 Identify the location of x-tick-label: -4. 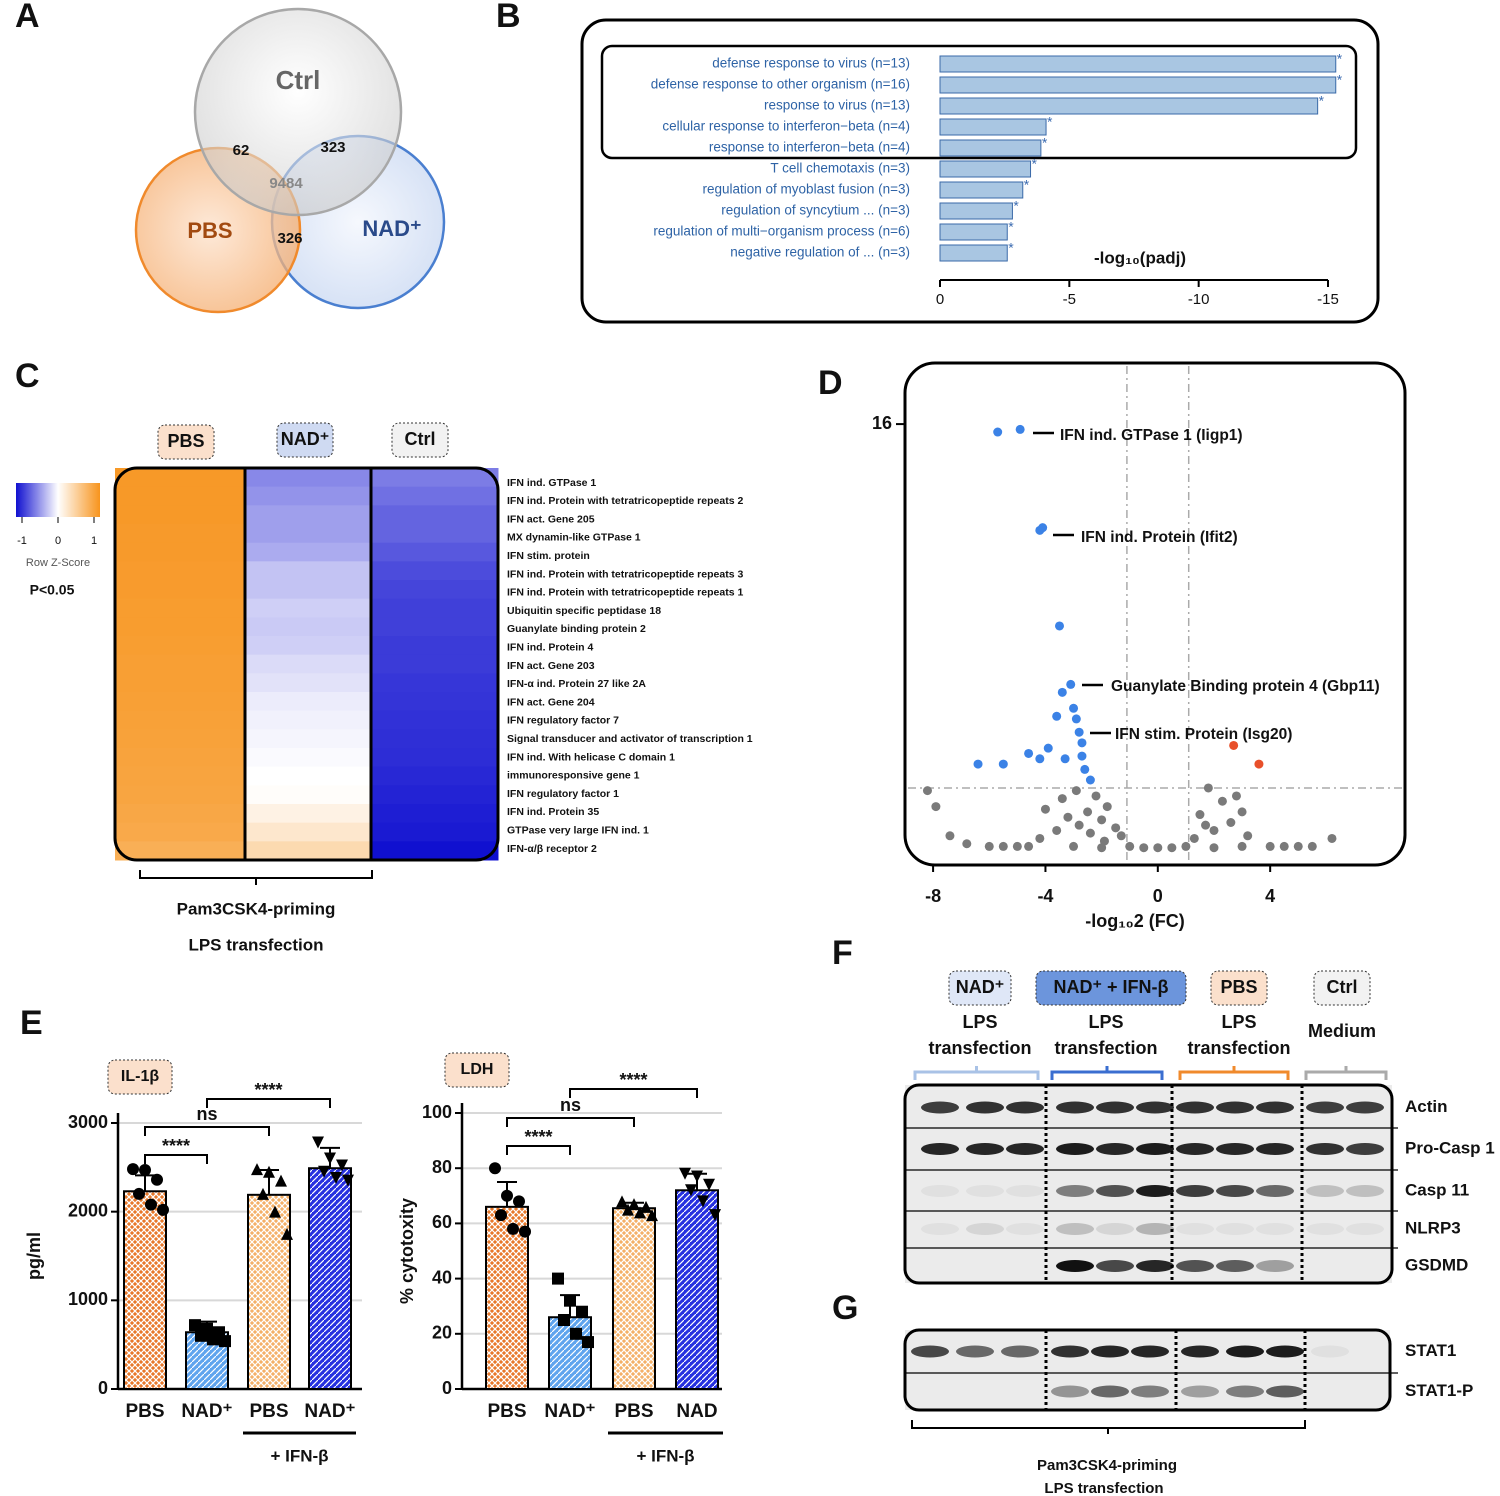
(1045, 896).